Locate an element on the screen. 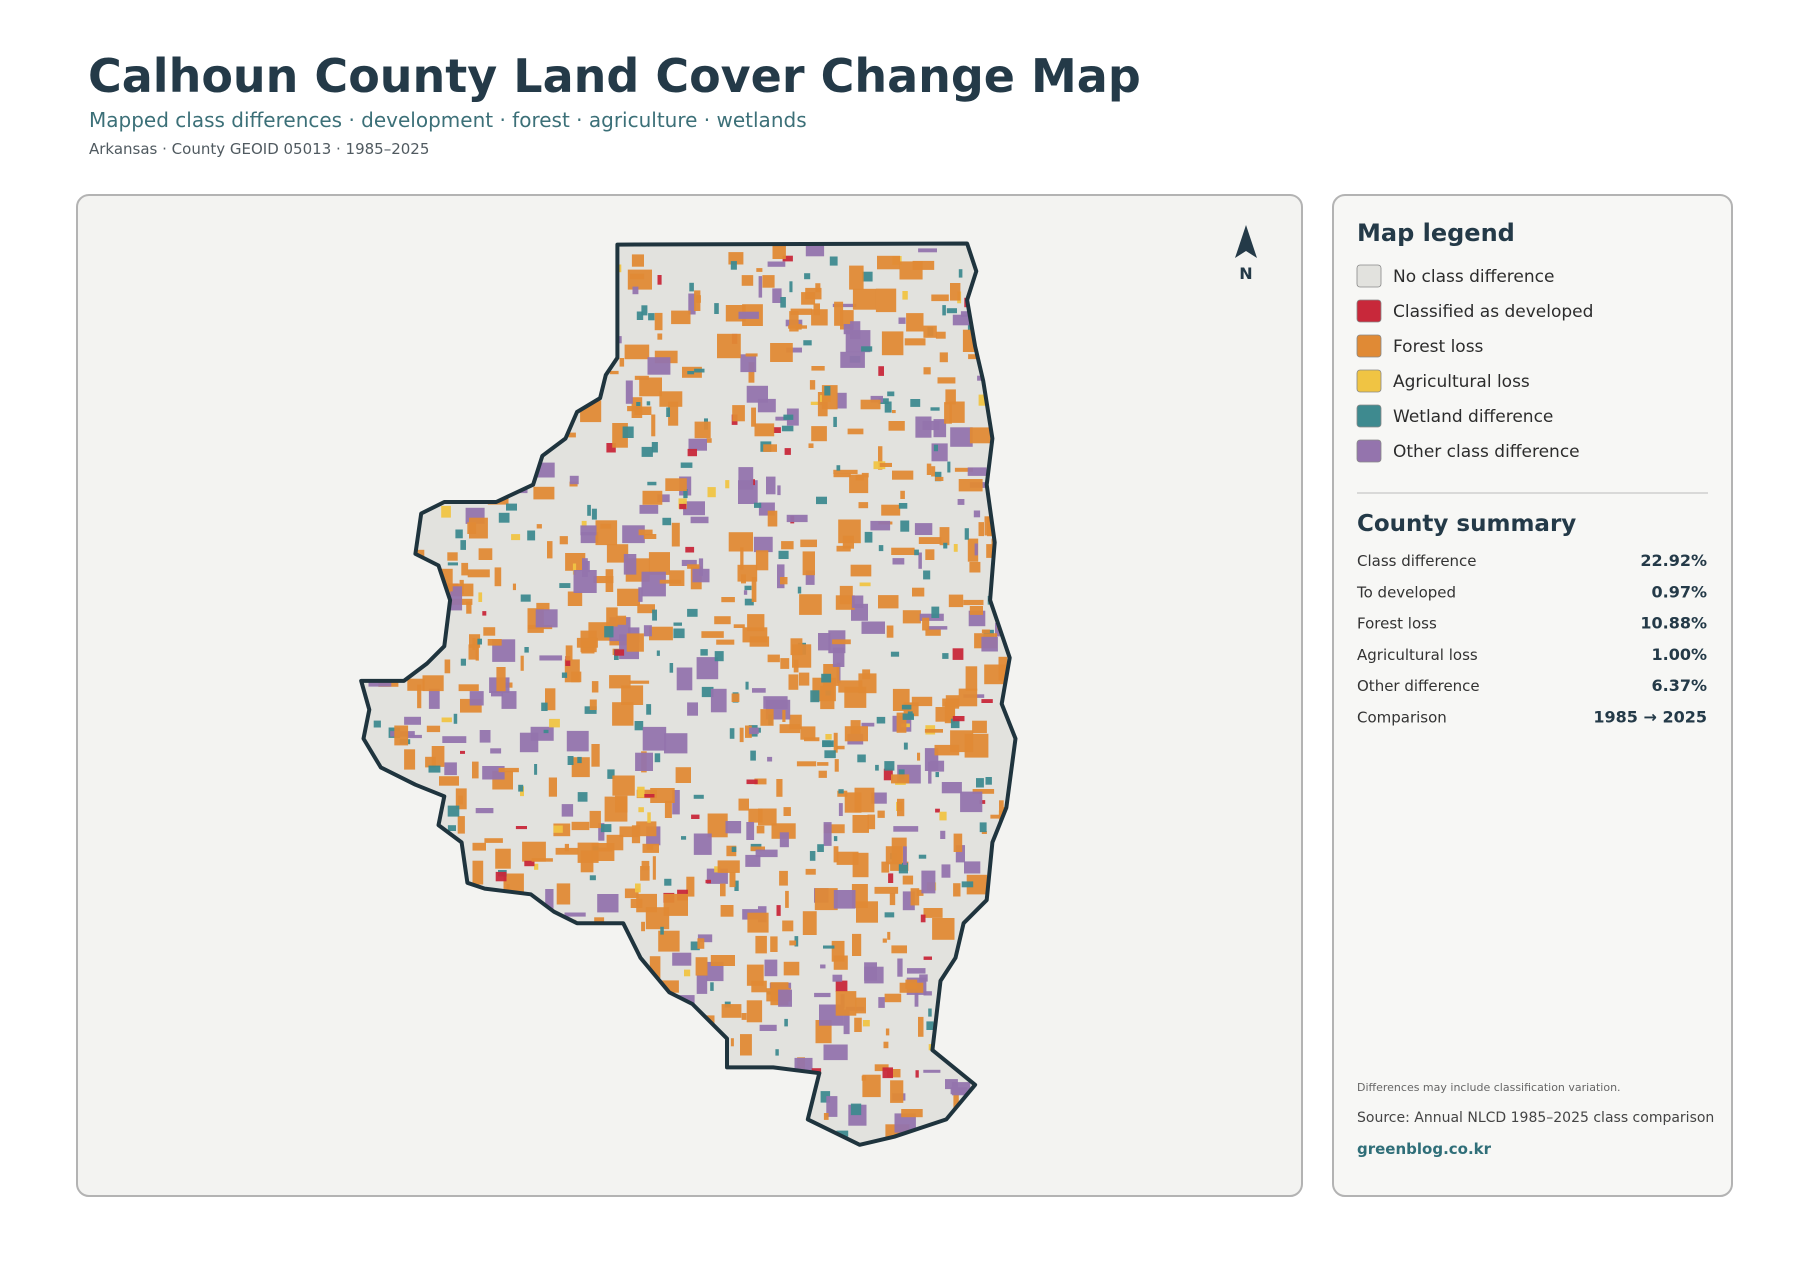 The width and height of the screenshot is (1800, 1277). summary-value: 0.97% is located at coordinates (1679, 591).